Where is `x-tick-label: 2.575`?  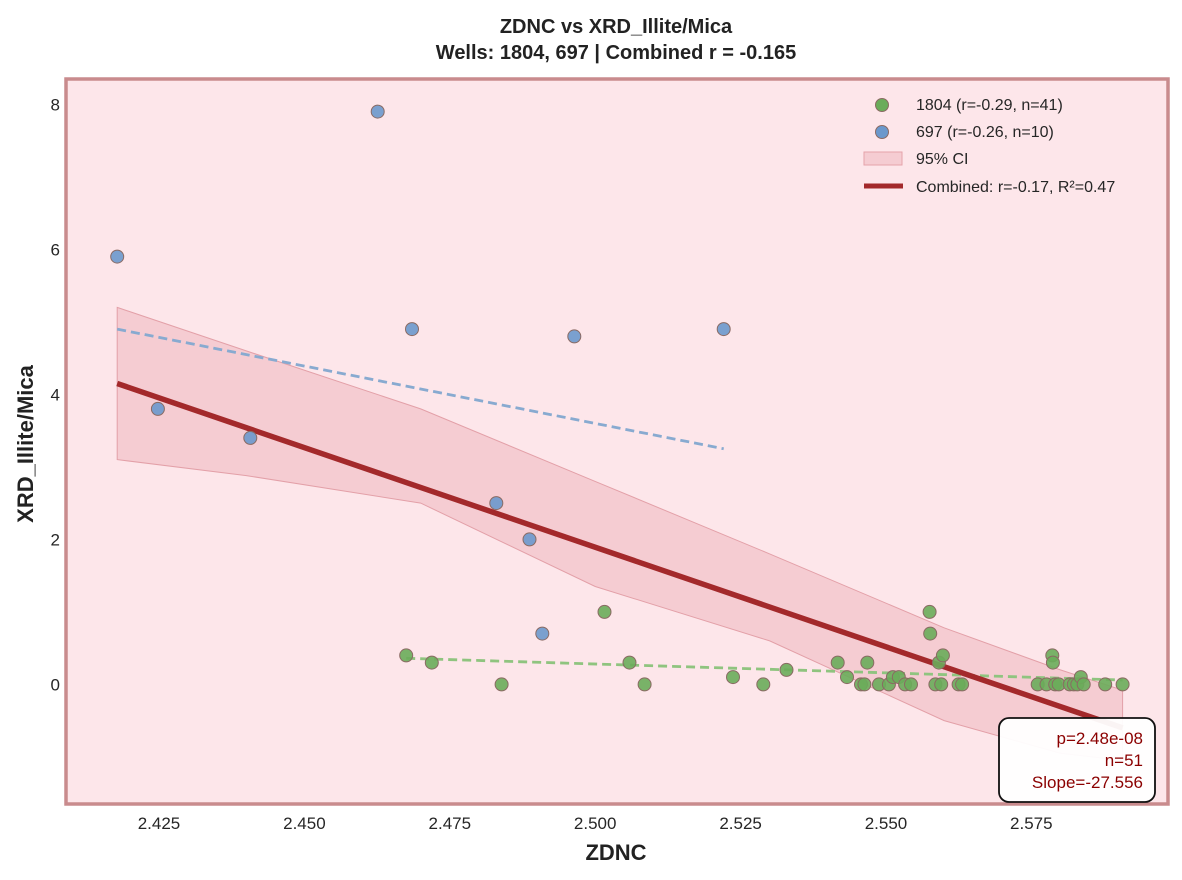
x-tick-label: 2.575 is located at coordinates (1031, 823).